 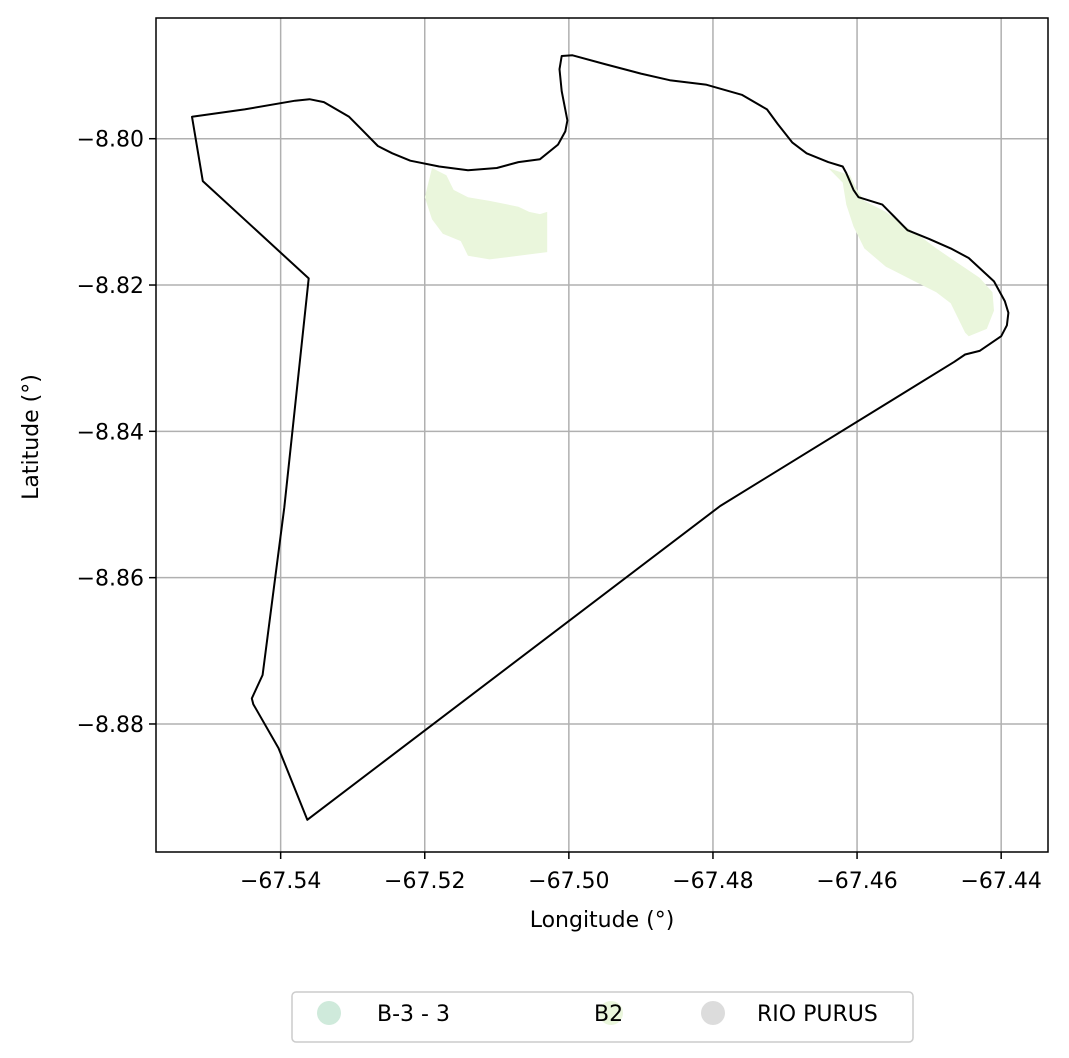 I want to click on y-axis-title: Latitude (°), so click(x=31, y=437).